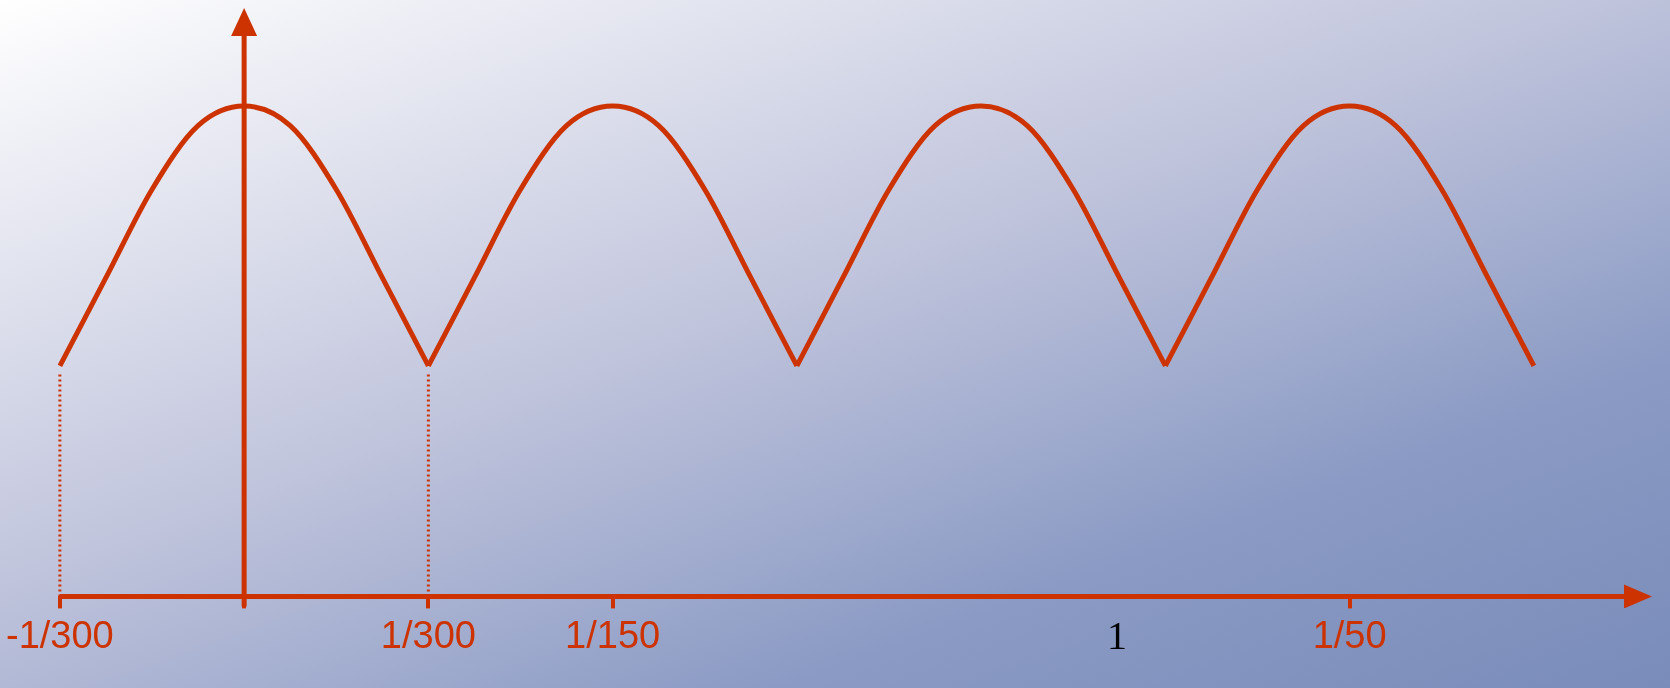  Describe the element at coordinates (428, 634) in the screenshot. I see `x-tick-label: 1/300` at that location.